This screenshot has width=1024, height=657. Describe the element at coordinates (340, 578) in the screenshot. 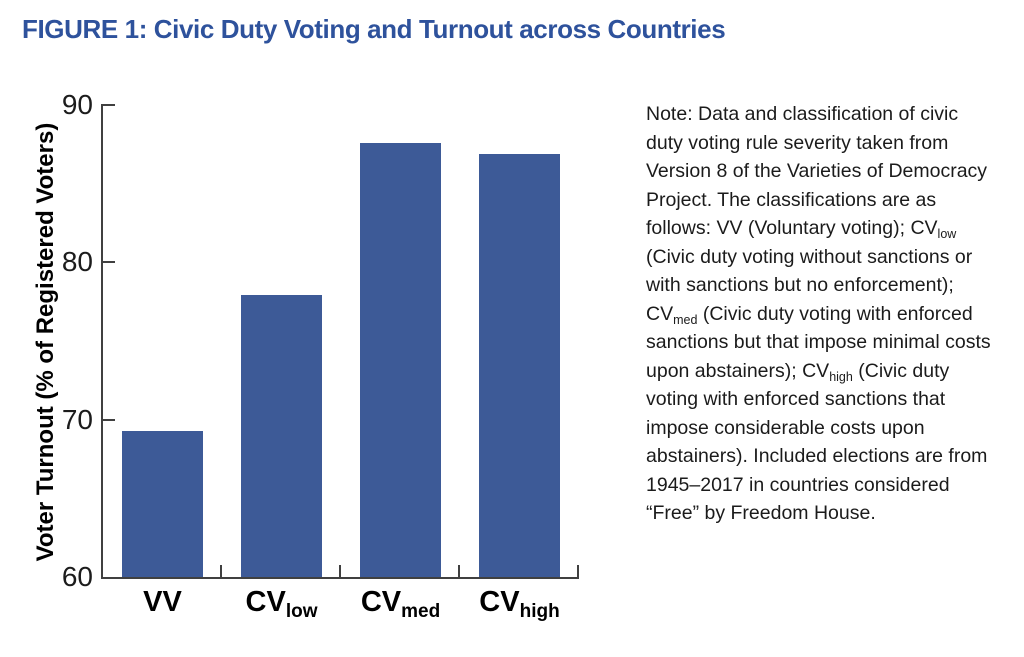

I see `x-axis-line` at that location.